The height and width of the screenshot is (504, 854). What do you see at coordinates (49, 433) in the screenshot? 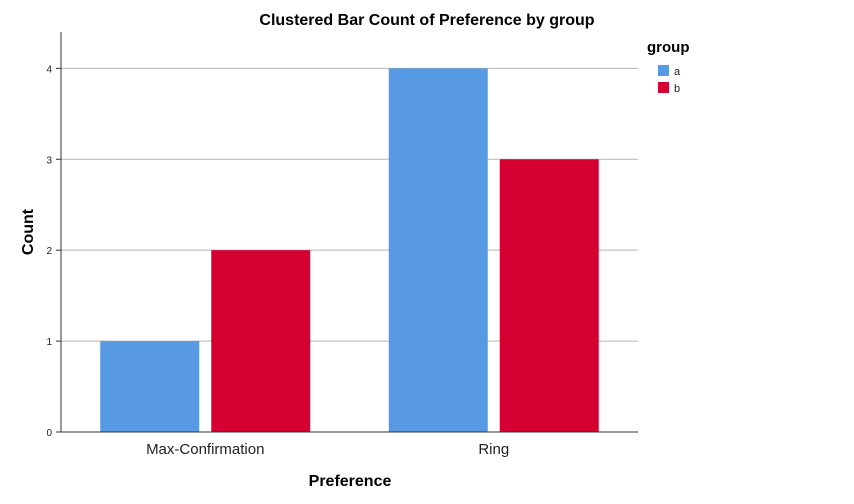
I see `y-tick-label: 0` at bounding box center [49, 433].